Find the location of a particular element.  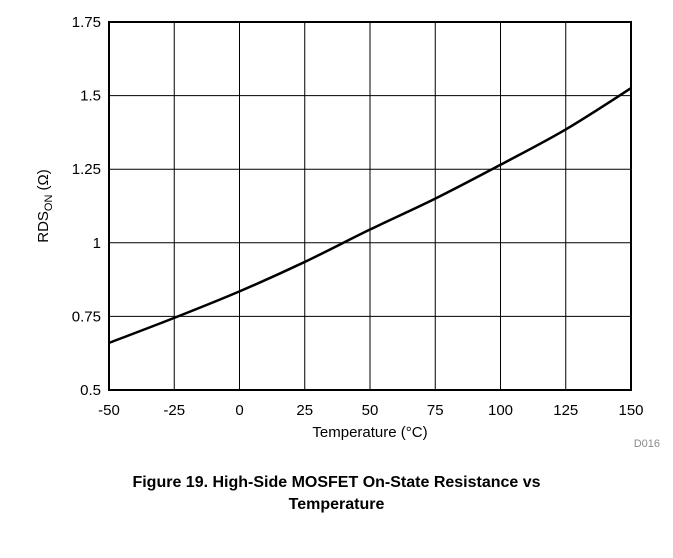

y-tick-label: 0.5 is located at coordinates (90, 390).